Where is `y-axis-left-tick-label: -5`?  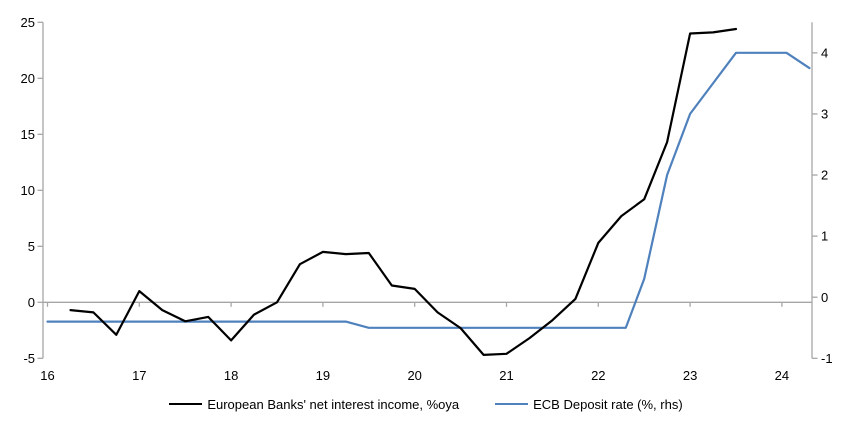 y-axis-left-tick-label: -5 is located at coordinates (29, 358).